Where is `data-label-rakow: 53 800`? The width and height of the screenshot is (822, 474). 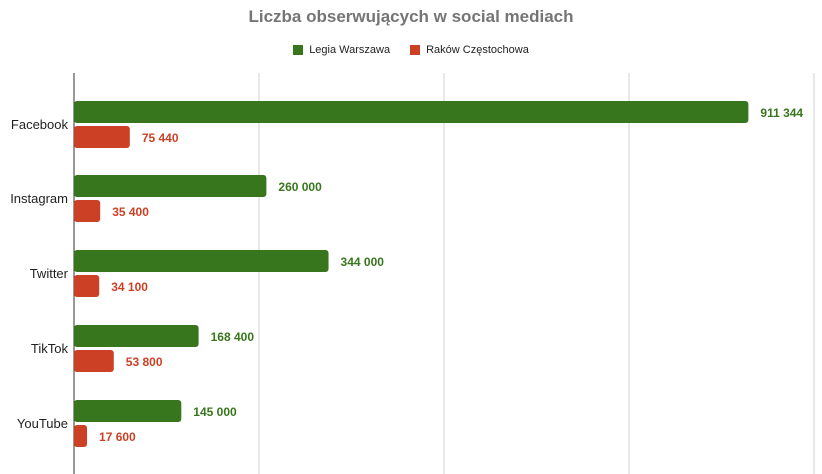
data-label-rakow: 53 800 is located at coordinates (144, 362).